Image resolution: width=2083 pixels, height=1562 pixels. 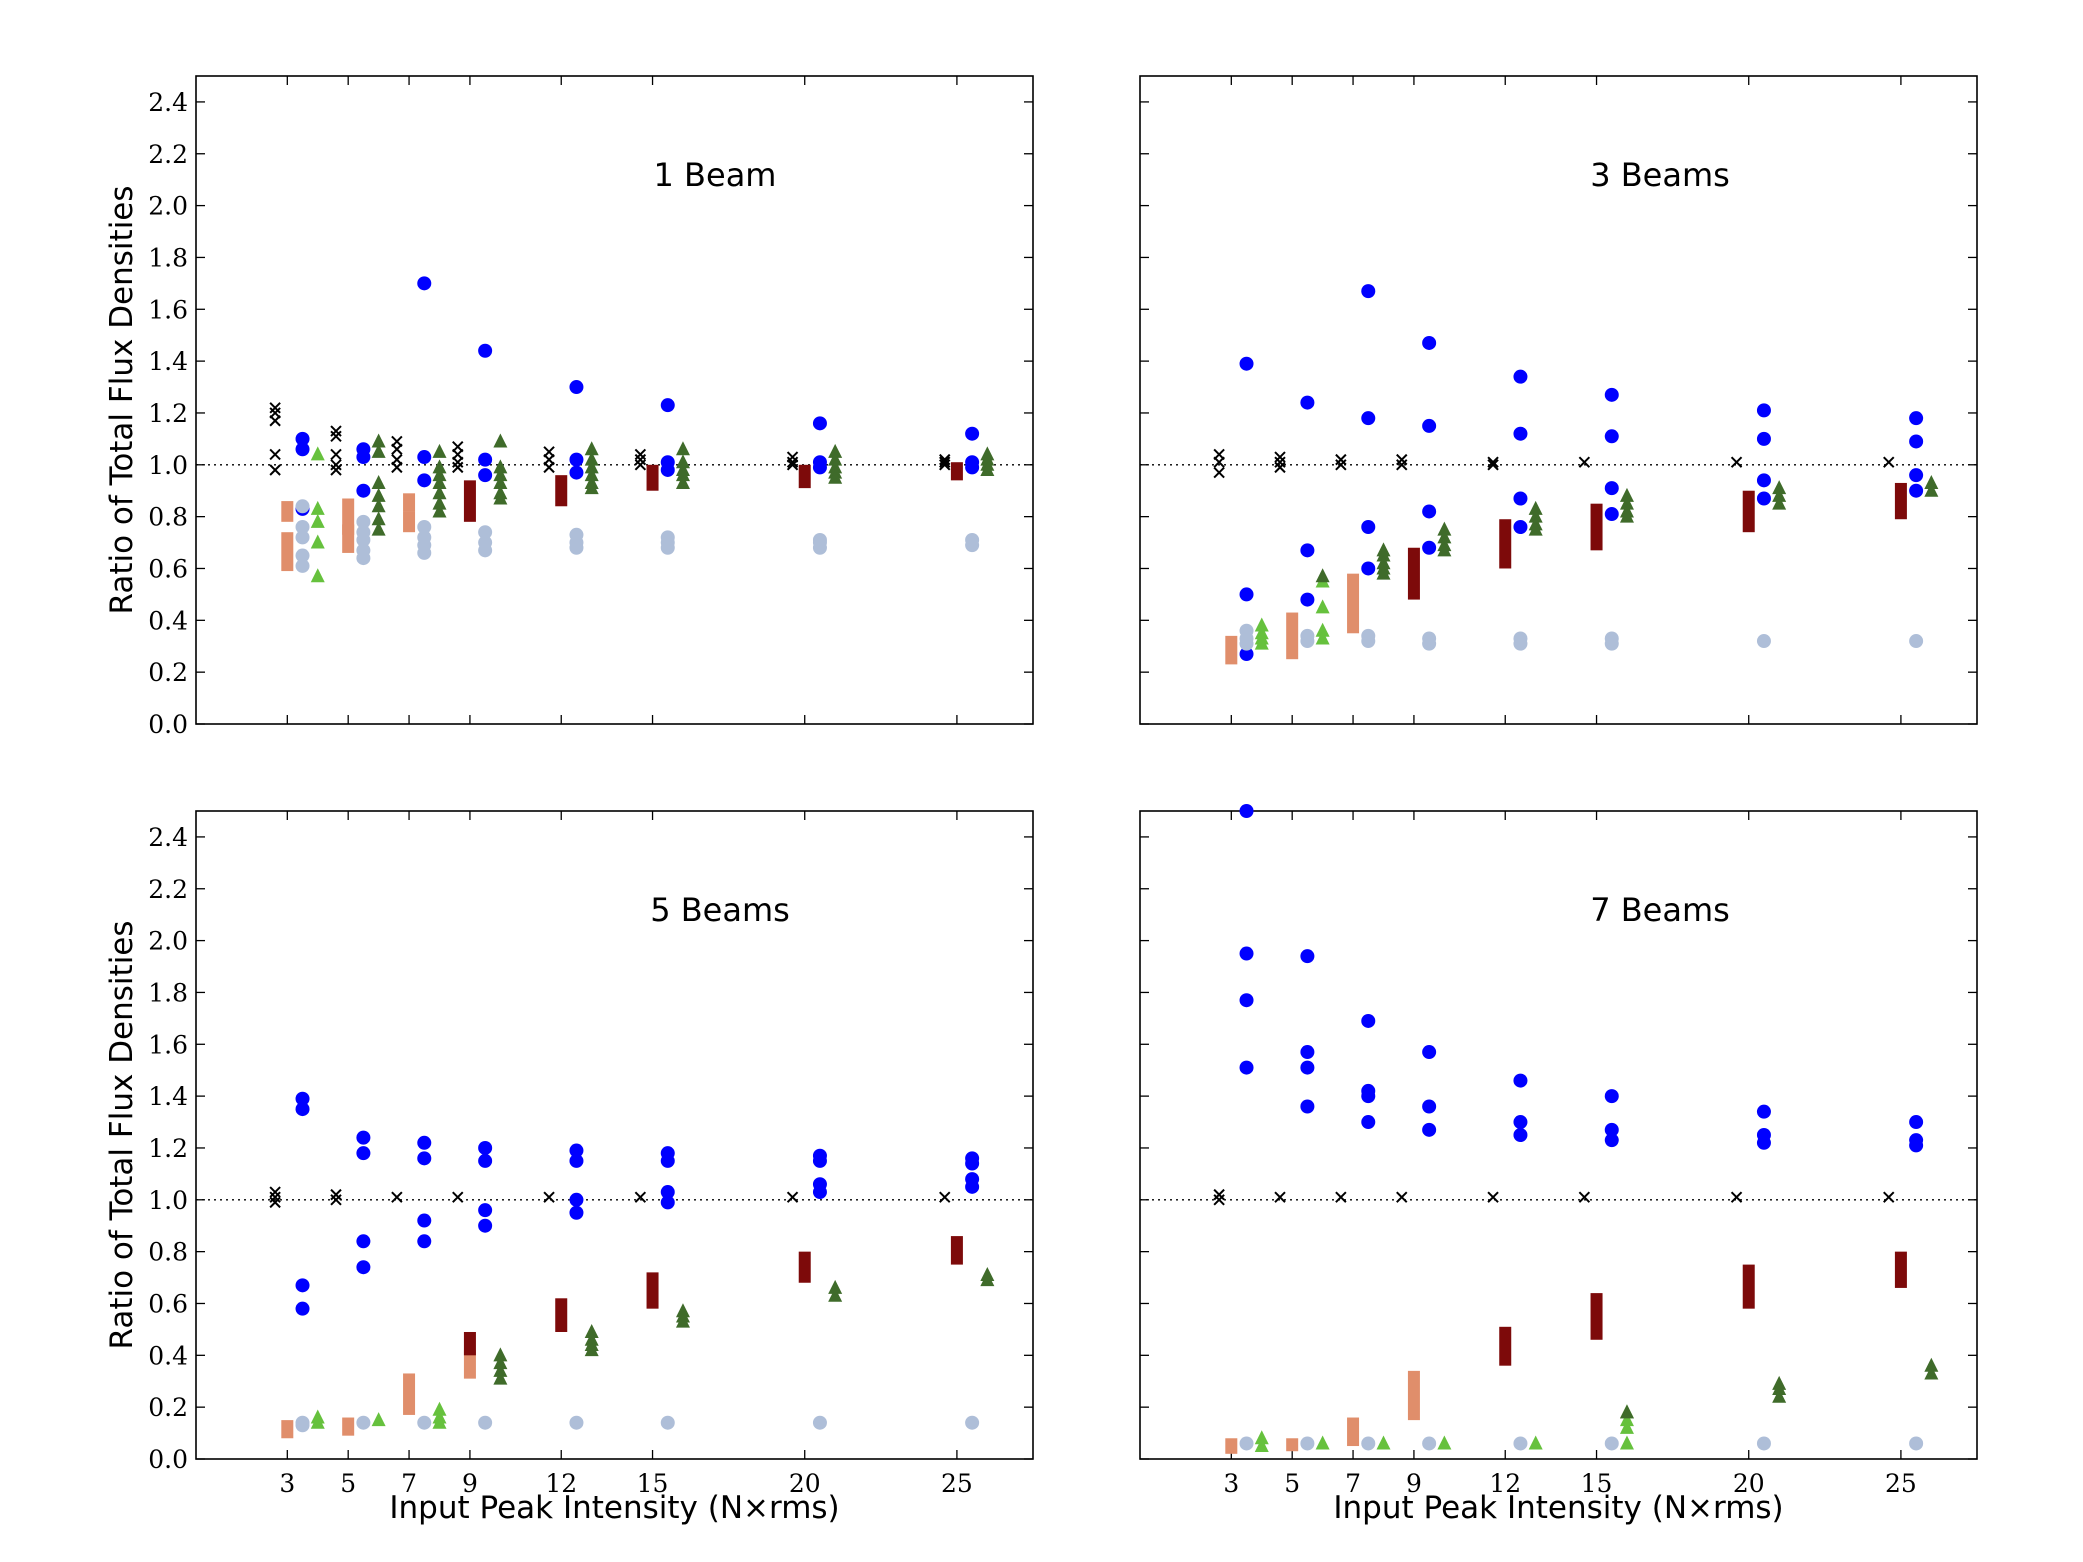 What do you see at coordinates (1660, 910) in the screenshot?
I see `panel-title: 7 Beams` at bounding box center [1660, 910].